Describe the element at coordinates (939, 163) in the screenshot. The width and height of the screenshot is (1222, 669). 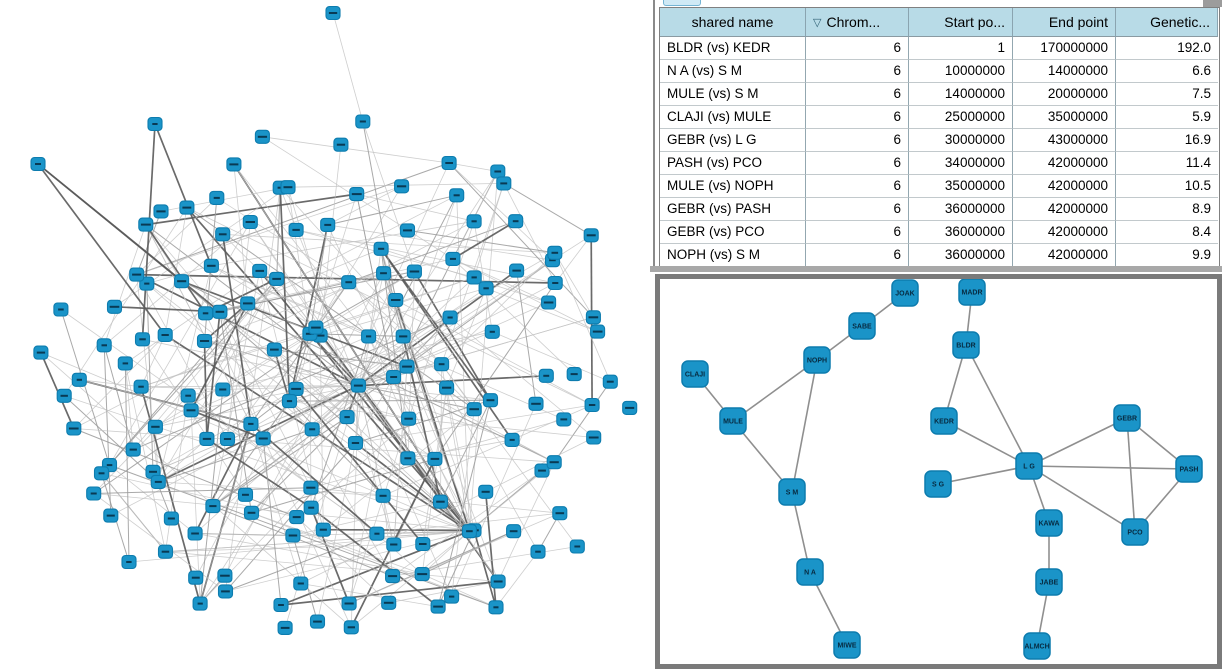
I see `table-row: PASH (vs) PCO 6 34000000 42000000 11.4` at that location.